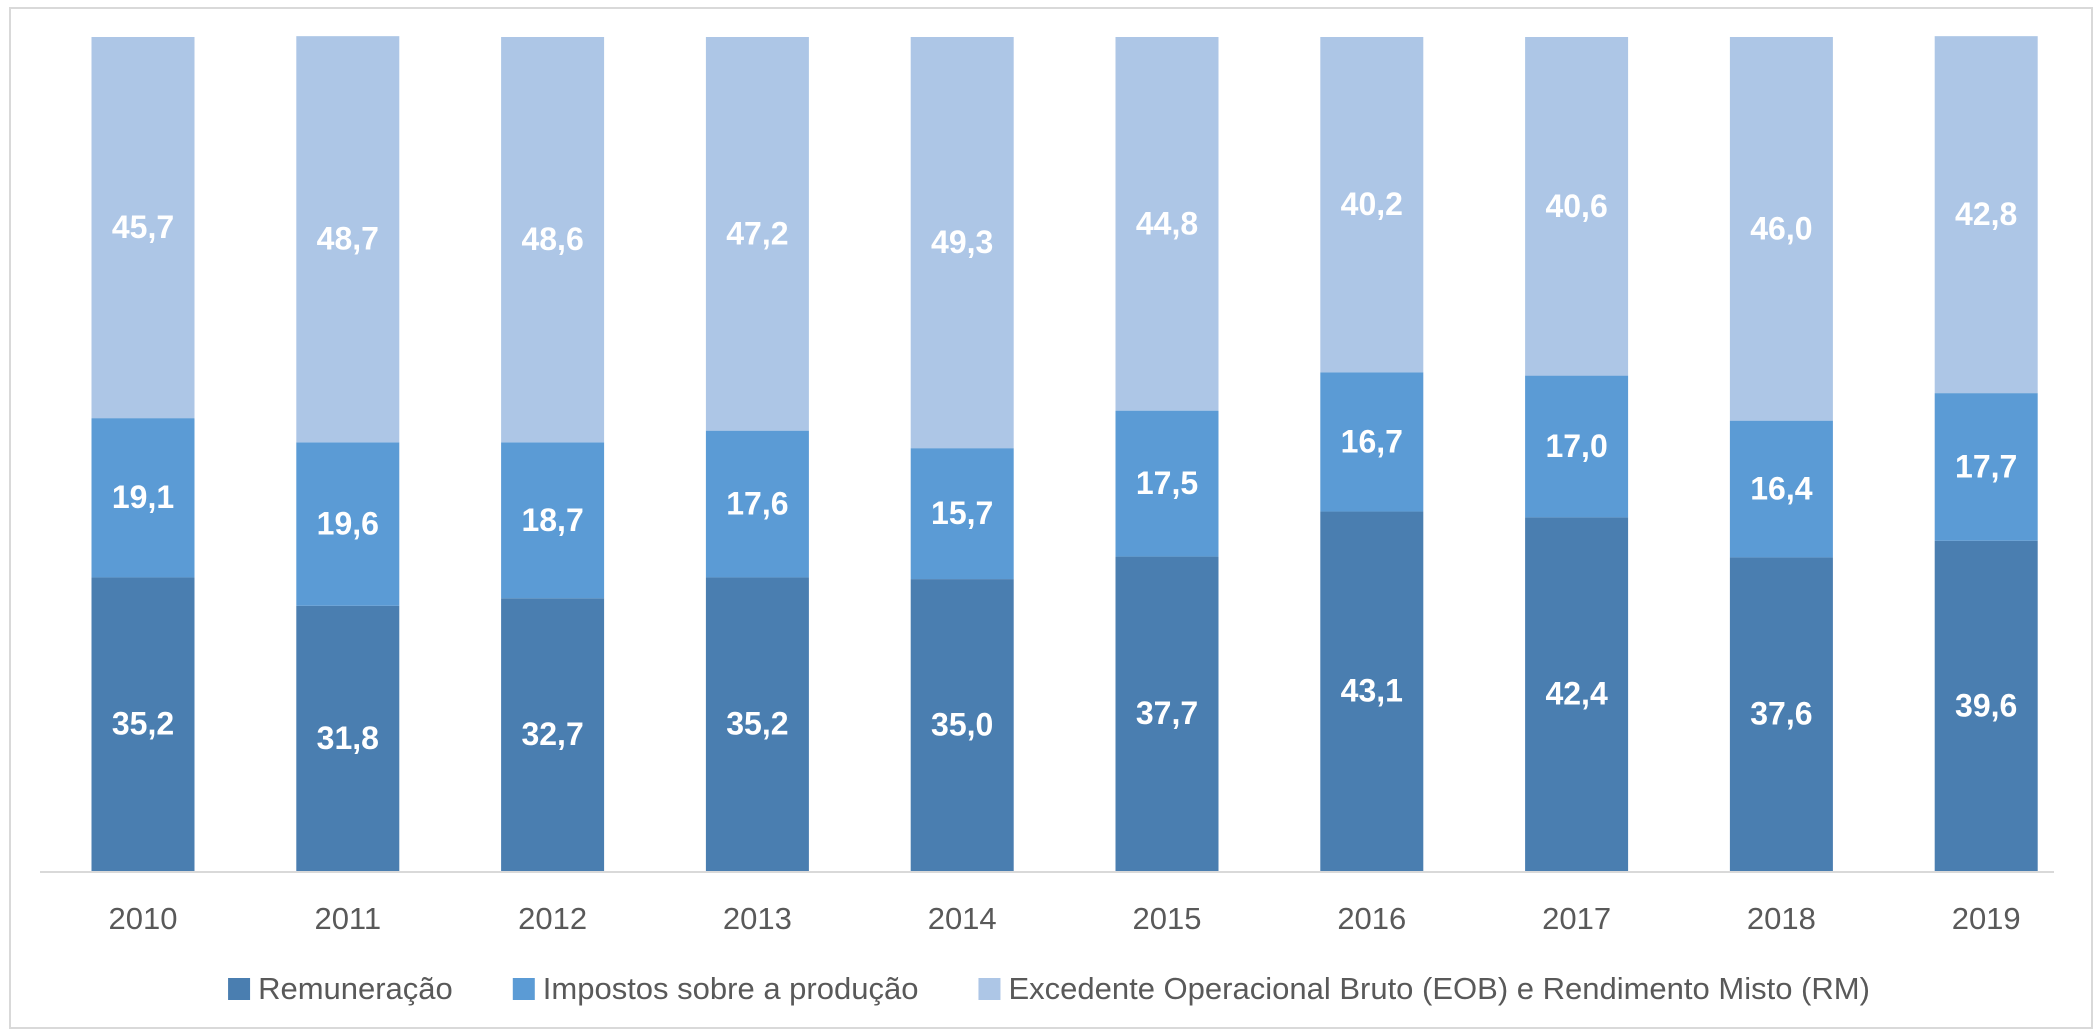 The width and height of the screenshot is (2098, 1030). Describe the element at coordinates (731, 988) in the screenshot. I see `legend-label: Impostos sobre a produção` at that location.